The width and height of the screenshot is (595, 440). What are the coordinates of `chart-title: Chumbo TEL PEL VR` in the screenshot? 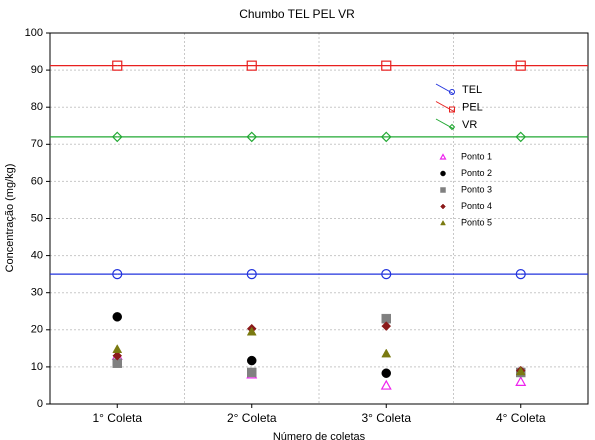 It's located at (297, 14).